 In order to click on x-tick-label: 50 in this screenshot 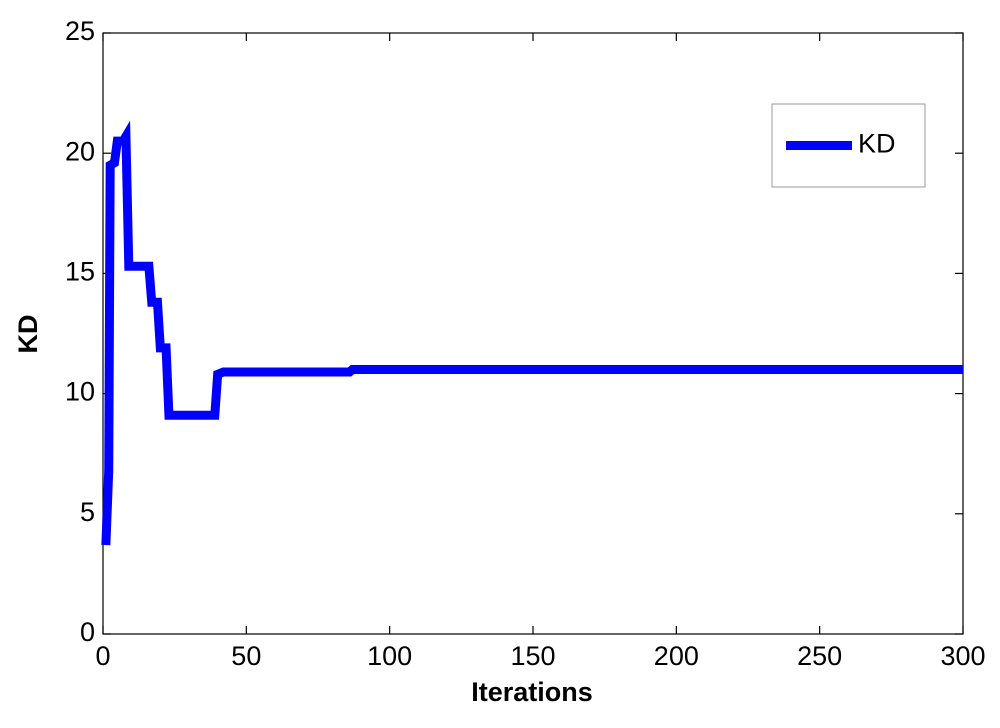, I will do `click(246, 656)`.